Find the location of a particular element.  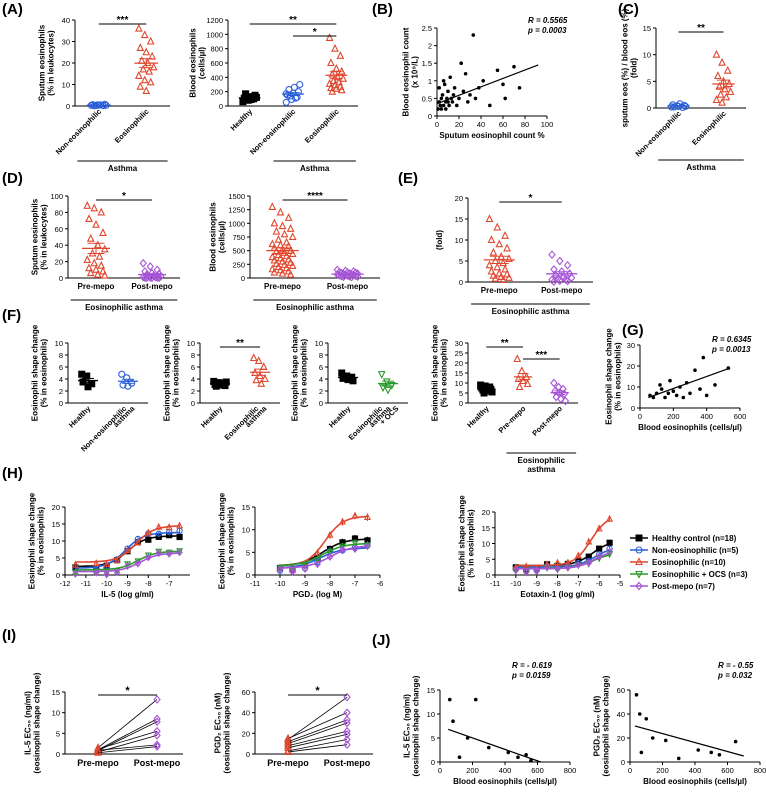

x-tick-label: -11 is located at coordinates (255, 583).